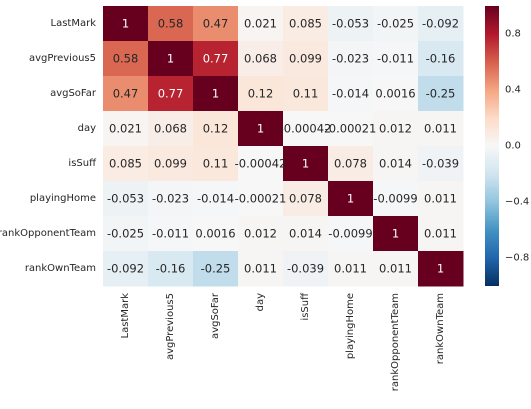 The image size is (531, 409). I want to click on cell-annotation-1-2: 0.77, so click(216, 59).